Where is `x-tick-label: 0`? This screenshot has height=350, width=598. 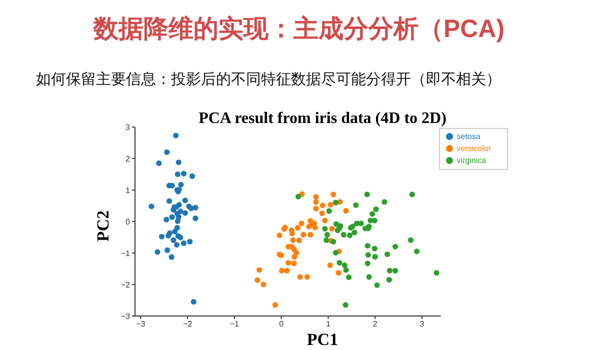
x-tick-label: 0 is located at coordinates (281, 324).